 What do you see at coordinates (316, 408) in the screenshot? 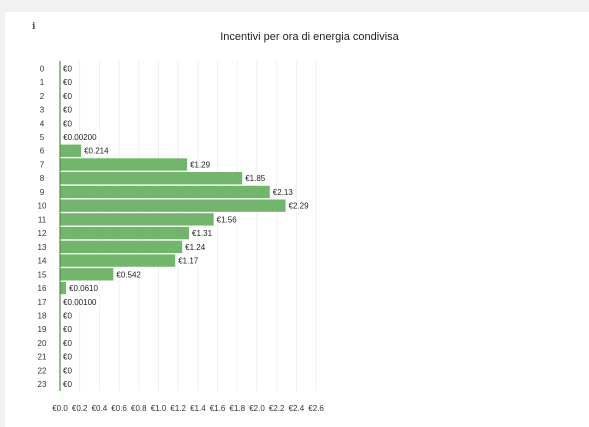
I see `x-tick-label: €2.6` at bounding box center [316, 408].